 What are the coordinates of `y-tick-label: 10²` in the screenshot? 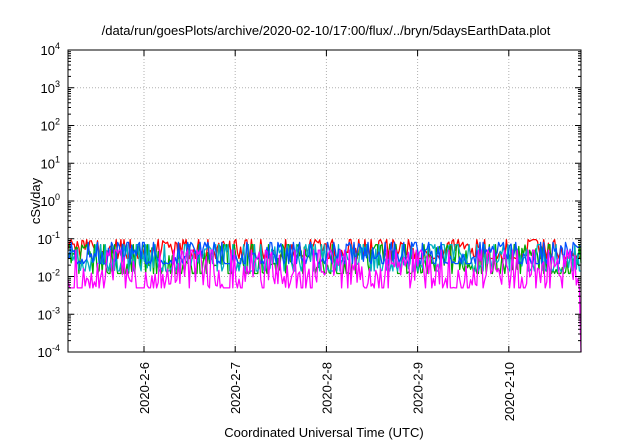 It's located at (50, 125).